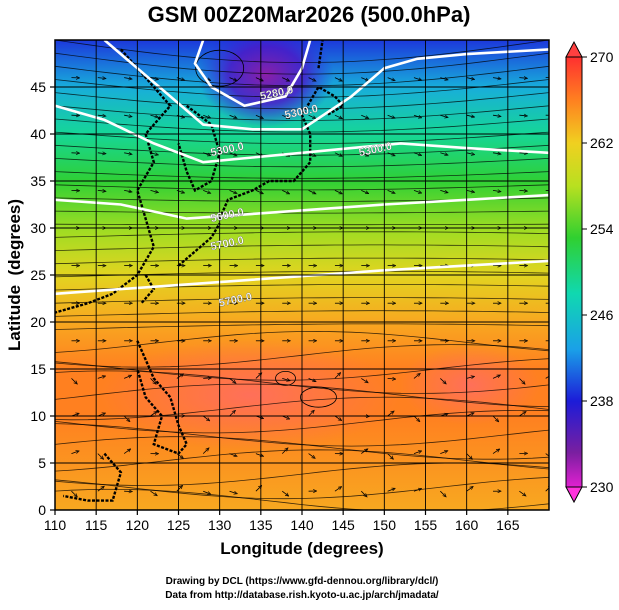 This screenshot has height=610, width=619. I want to click on x-tick-label: 165, so click(508, 525).